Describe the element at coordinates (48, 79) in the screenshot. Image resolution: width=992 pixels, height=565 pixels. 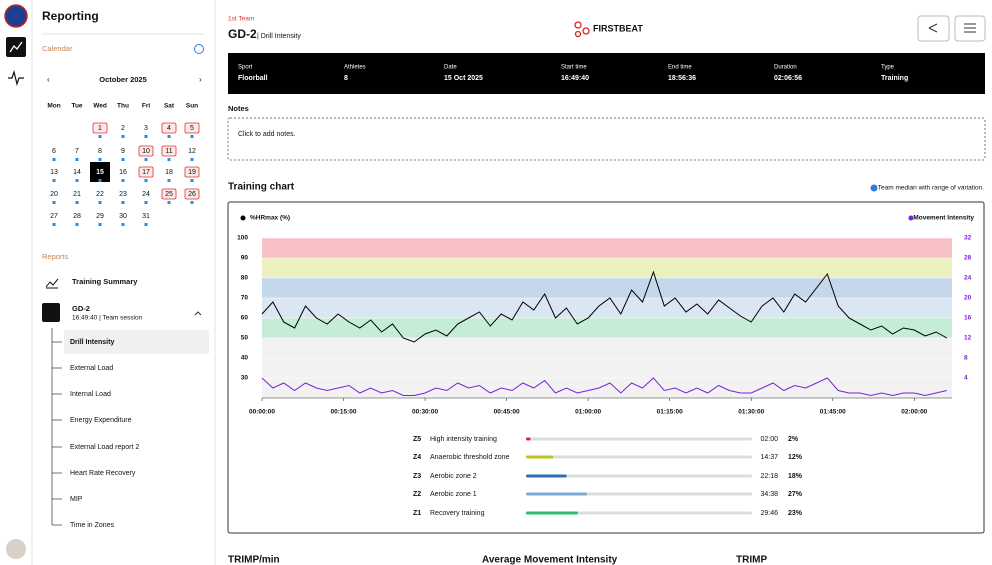
I see `prev-month: ‹` at that location.